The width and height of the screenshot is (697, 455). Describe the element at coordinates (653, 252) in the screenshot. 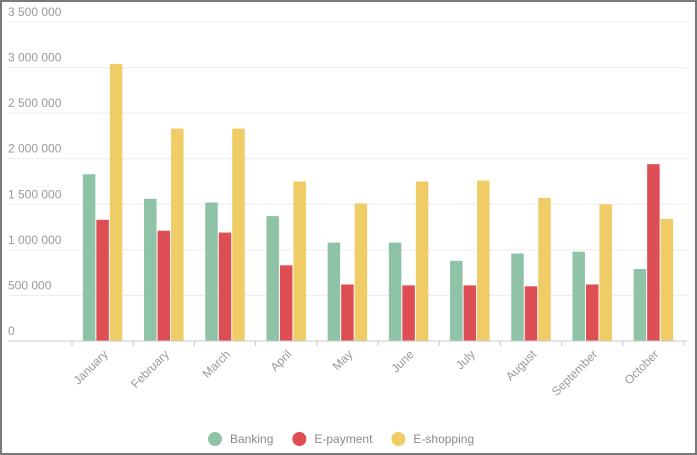

I see `bar-e-payment-october` at that location.